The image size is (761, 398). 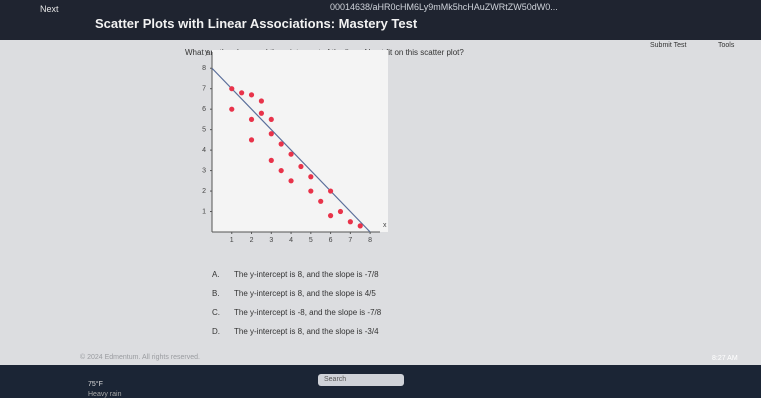 I want to click on footer: © 2024 Edmentum. All rights reserved., so click(x=140, y=357).